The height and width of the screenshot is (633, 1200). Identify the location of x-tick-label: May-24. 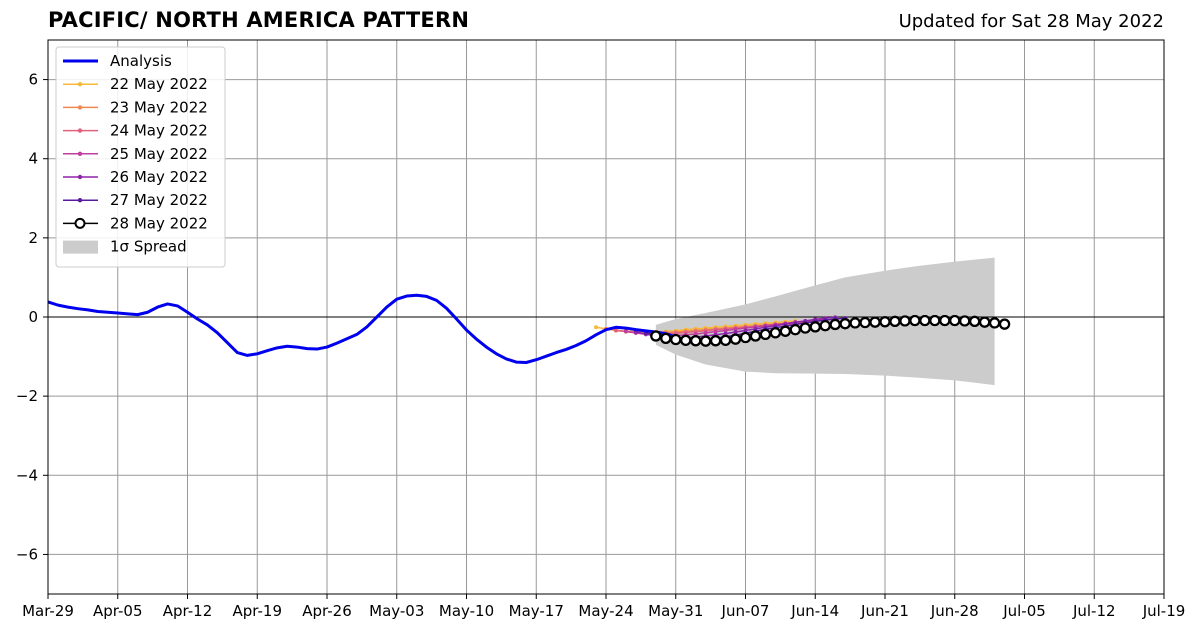
(605, 611).